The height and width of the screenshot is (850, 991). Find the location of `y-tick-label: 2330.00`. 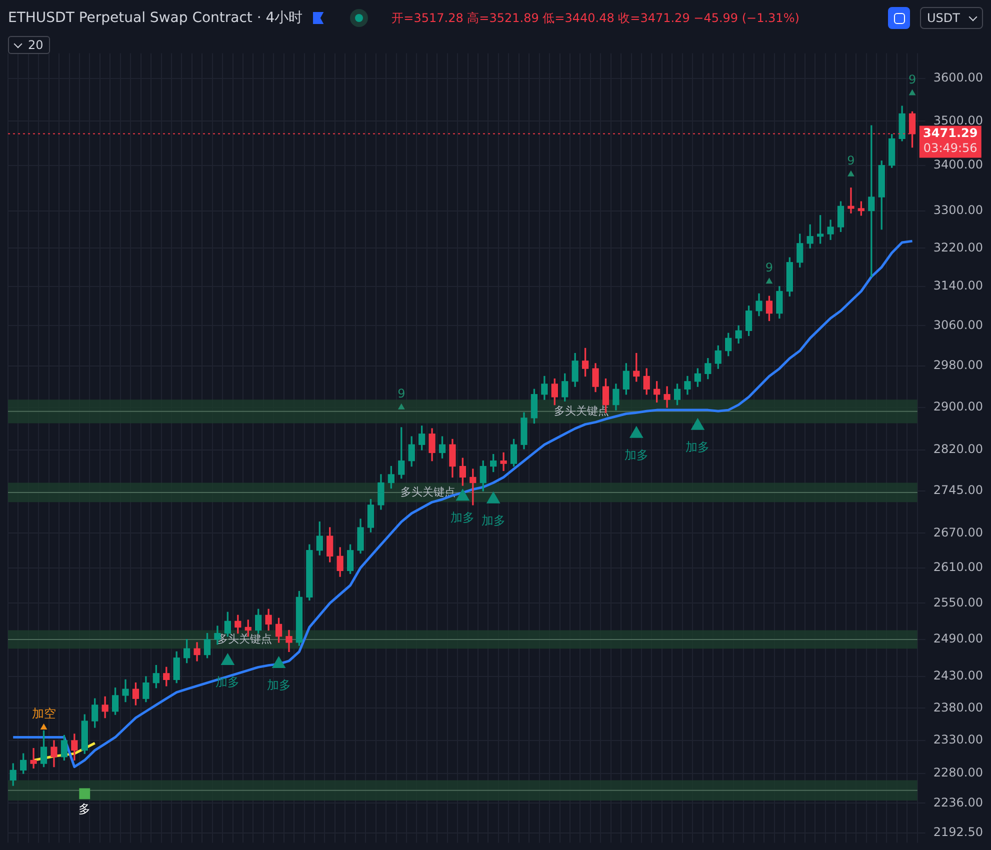

y-tick-label: 2330.00 is located at coordinates (958, 739).